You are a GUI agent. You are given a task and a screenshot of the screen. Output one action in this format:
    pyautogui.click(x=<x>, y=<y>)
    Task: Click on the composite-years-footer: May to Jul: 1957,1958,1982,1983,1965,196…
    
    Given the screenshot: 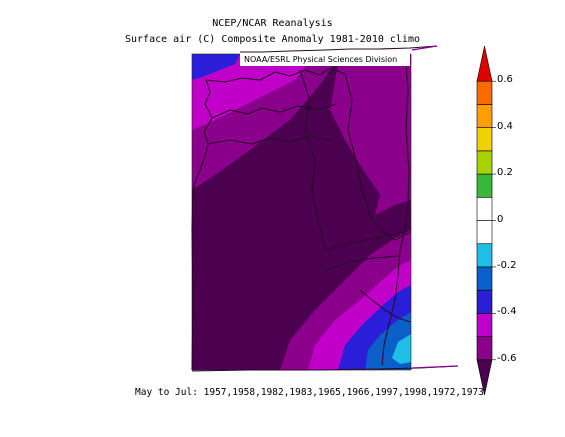 What is the action you would take?
    pyautogui.click(x=309, y=392)
    